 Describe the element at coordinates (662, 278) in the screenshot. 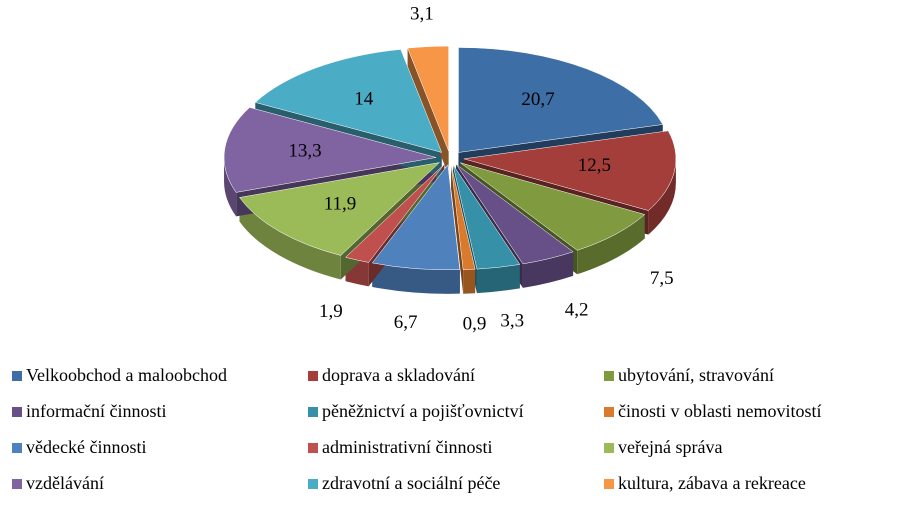

I see `data-label: 7,5` at that location.